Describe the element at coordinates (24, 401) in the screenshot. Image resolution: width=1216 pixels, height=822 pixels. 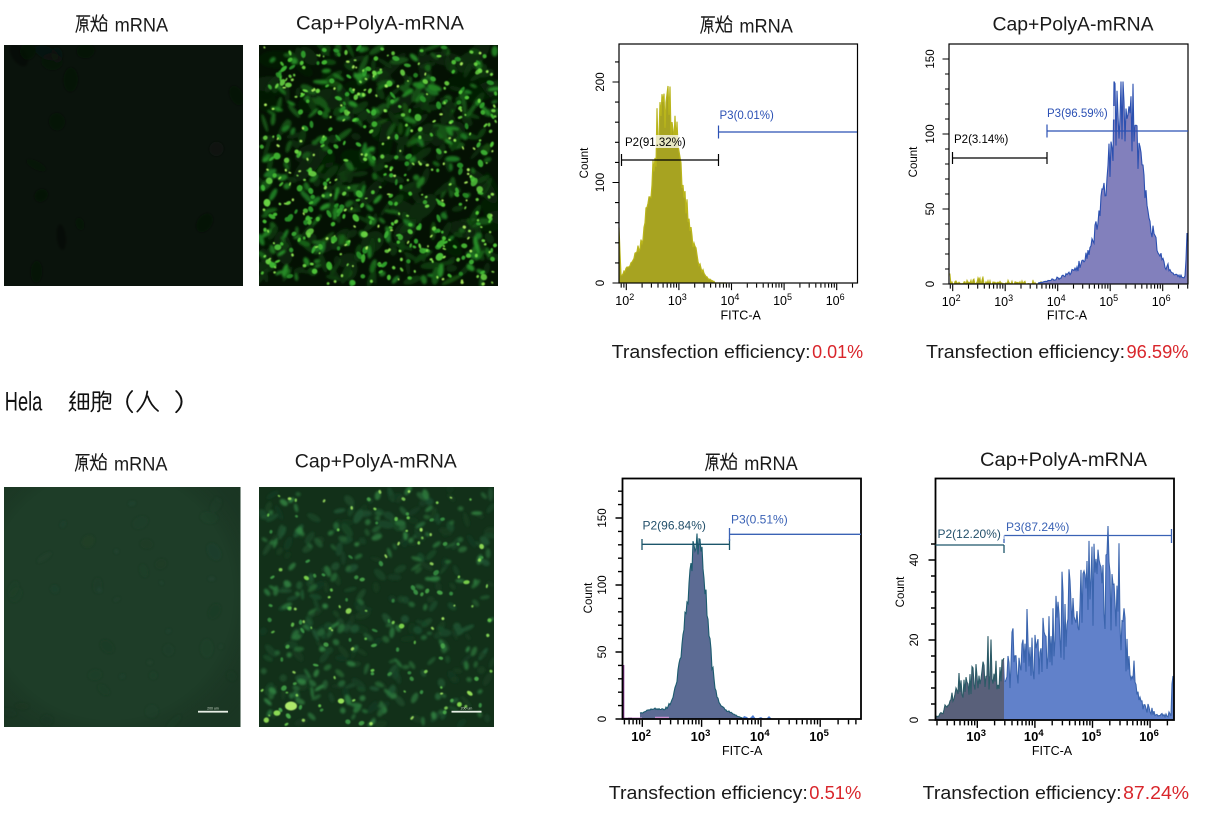
I see `svg-text: Hela` at that location.